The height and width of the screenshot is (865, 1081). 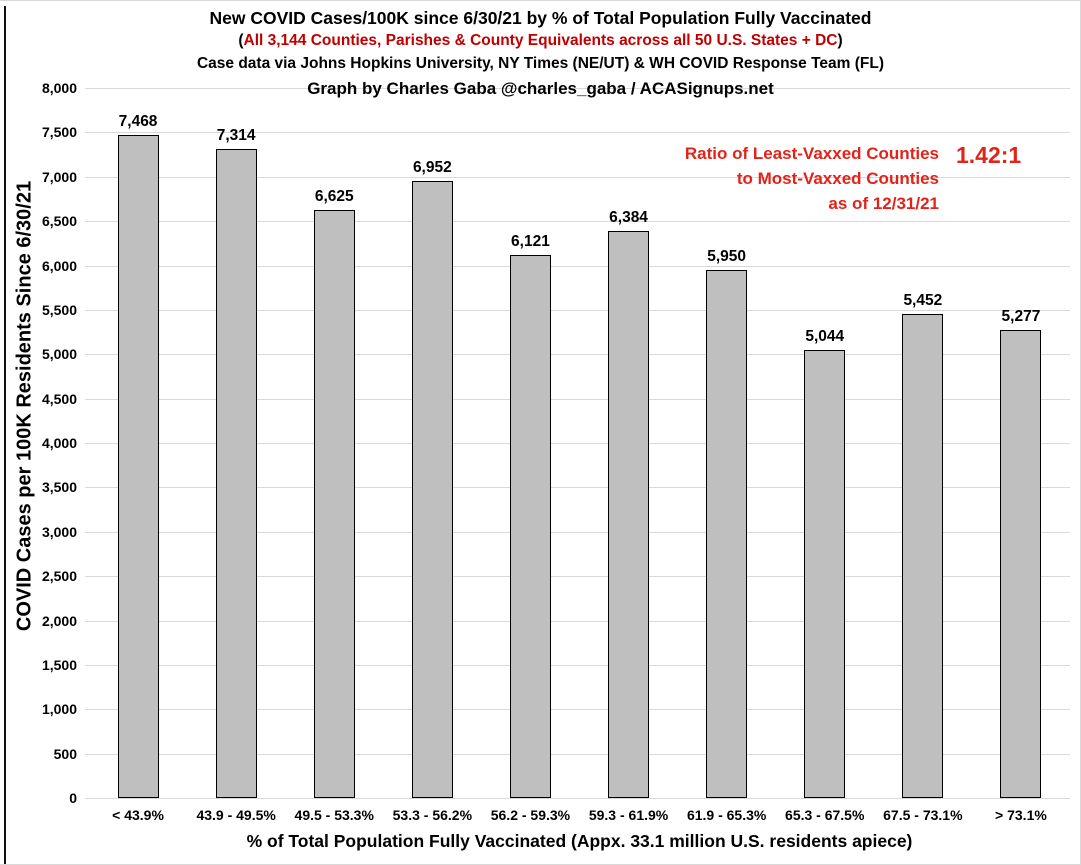 What do you see at coordinates (59, 531) in the screenshot?
I see `y-tick-label: 3,000` at bounding box center [59, 531].